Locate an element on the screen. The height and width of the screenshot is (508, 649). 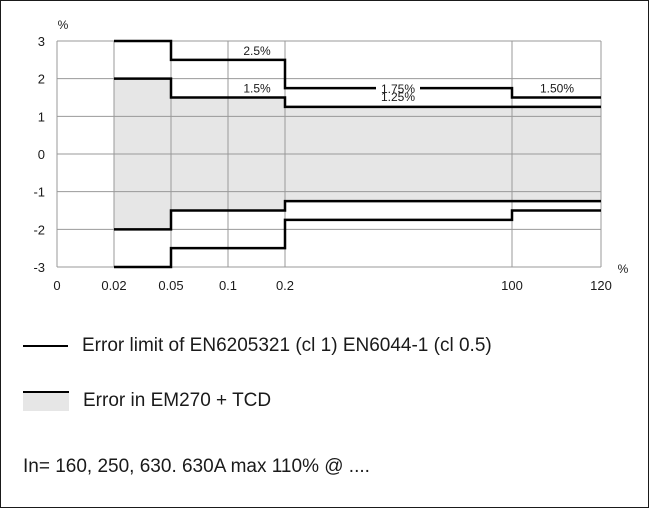
y-tick-label-3: 0 is located at coordinates (41, 154).